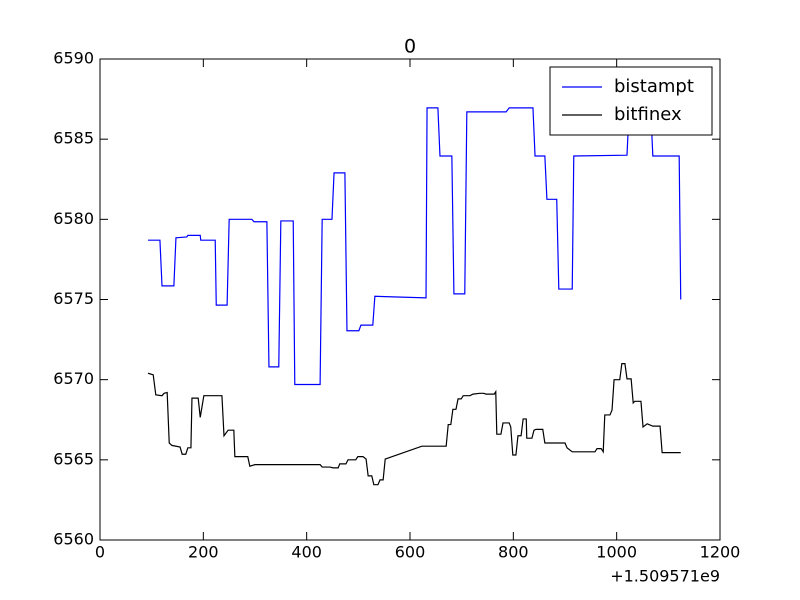 The image size is (800, 600). Describe the element at coordinates (616, 552) in the screenshot. I see `x-tick-label: 1000` at that location.